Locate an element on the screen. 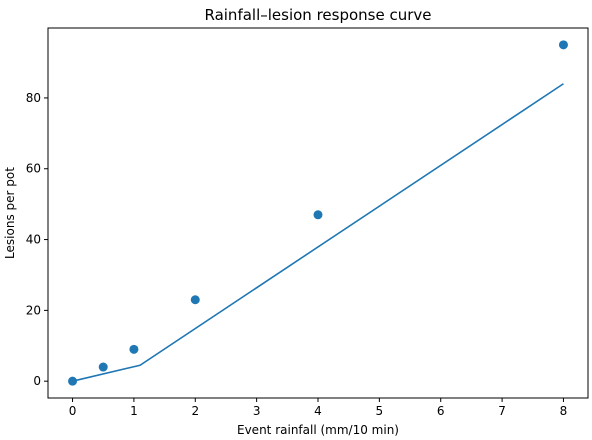 The width and height of the screenshot is (592, 440). x-tick-label: 4 is located at coordinates (318, 411).